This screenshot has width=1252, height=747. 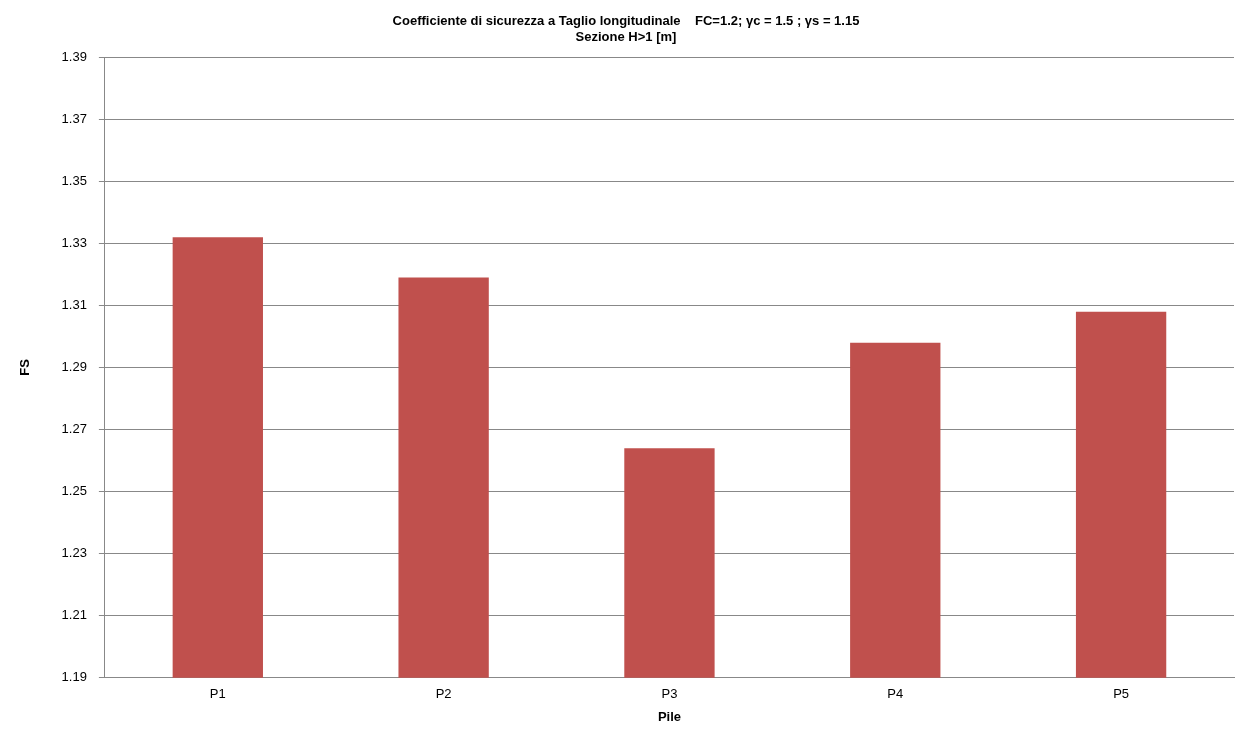 What do you see at coordinates (74, 180) in the screenshot?
I see `y-tick-label: 1.35` at bounding box center [74, 180].